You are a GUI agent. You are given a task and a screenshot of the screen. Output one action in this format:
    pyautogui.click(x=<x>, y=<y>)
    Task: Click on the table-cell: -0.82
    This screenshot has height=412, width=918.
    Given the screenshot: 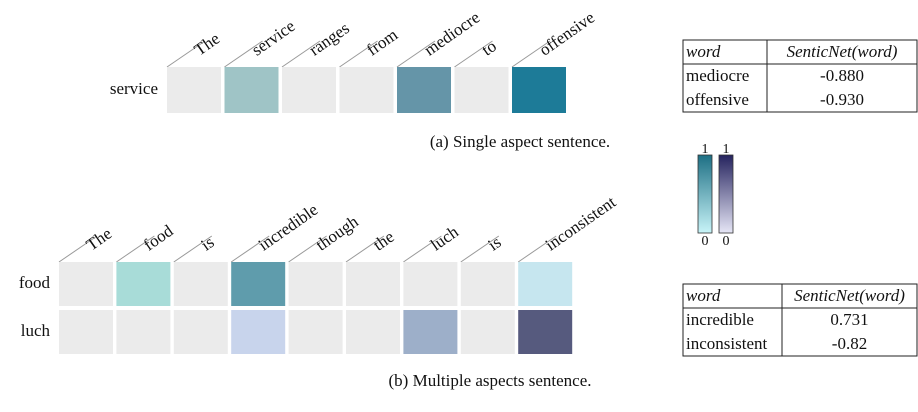 What is the action you would take?
    pyautogui.click(x=849, y=343)
    